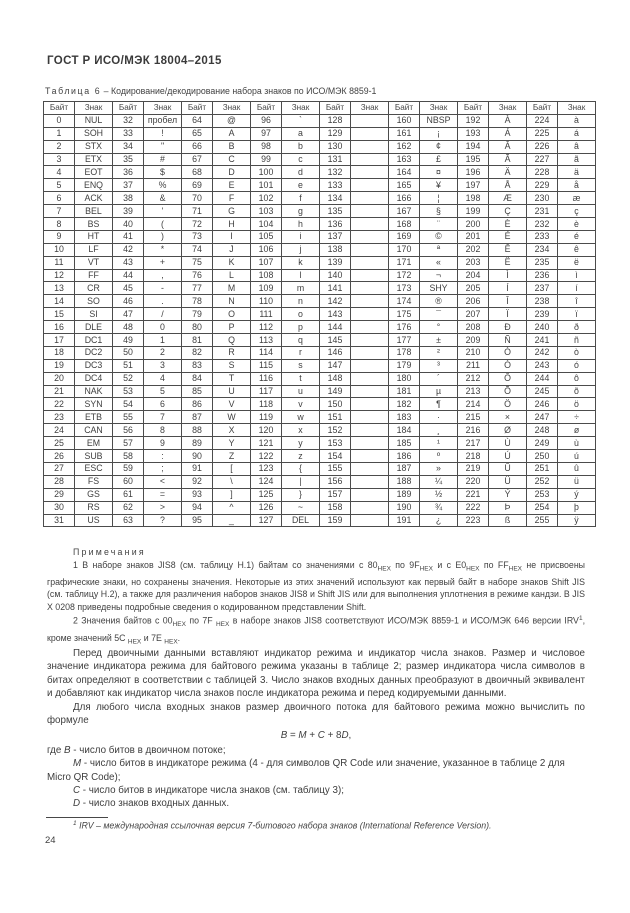  I want to click on byte-cell: 5, so click(59, 185).